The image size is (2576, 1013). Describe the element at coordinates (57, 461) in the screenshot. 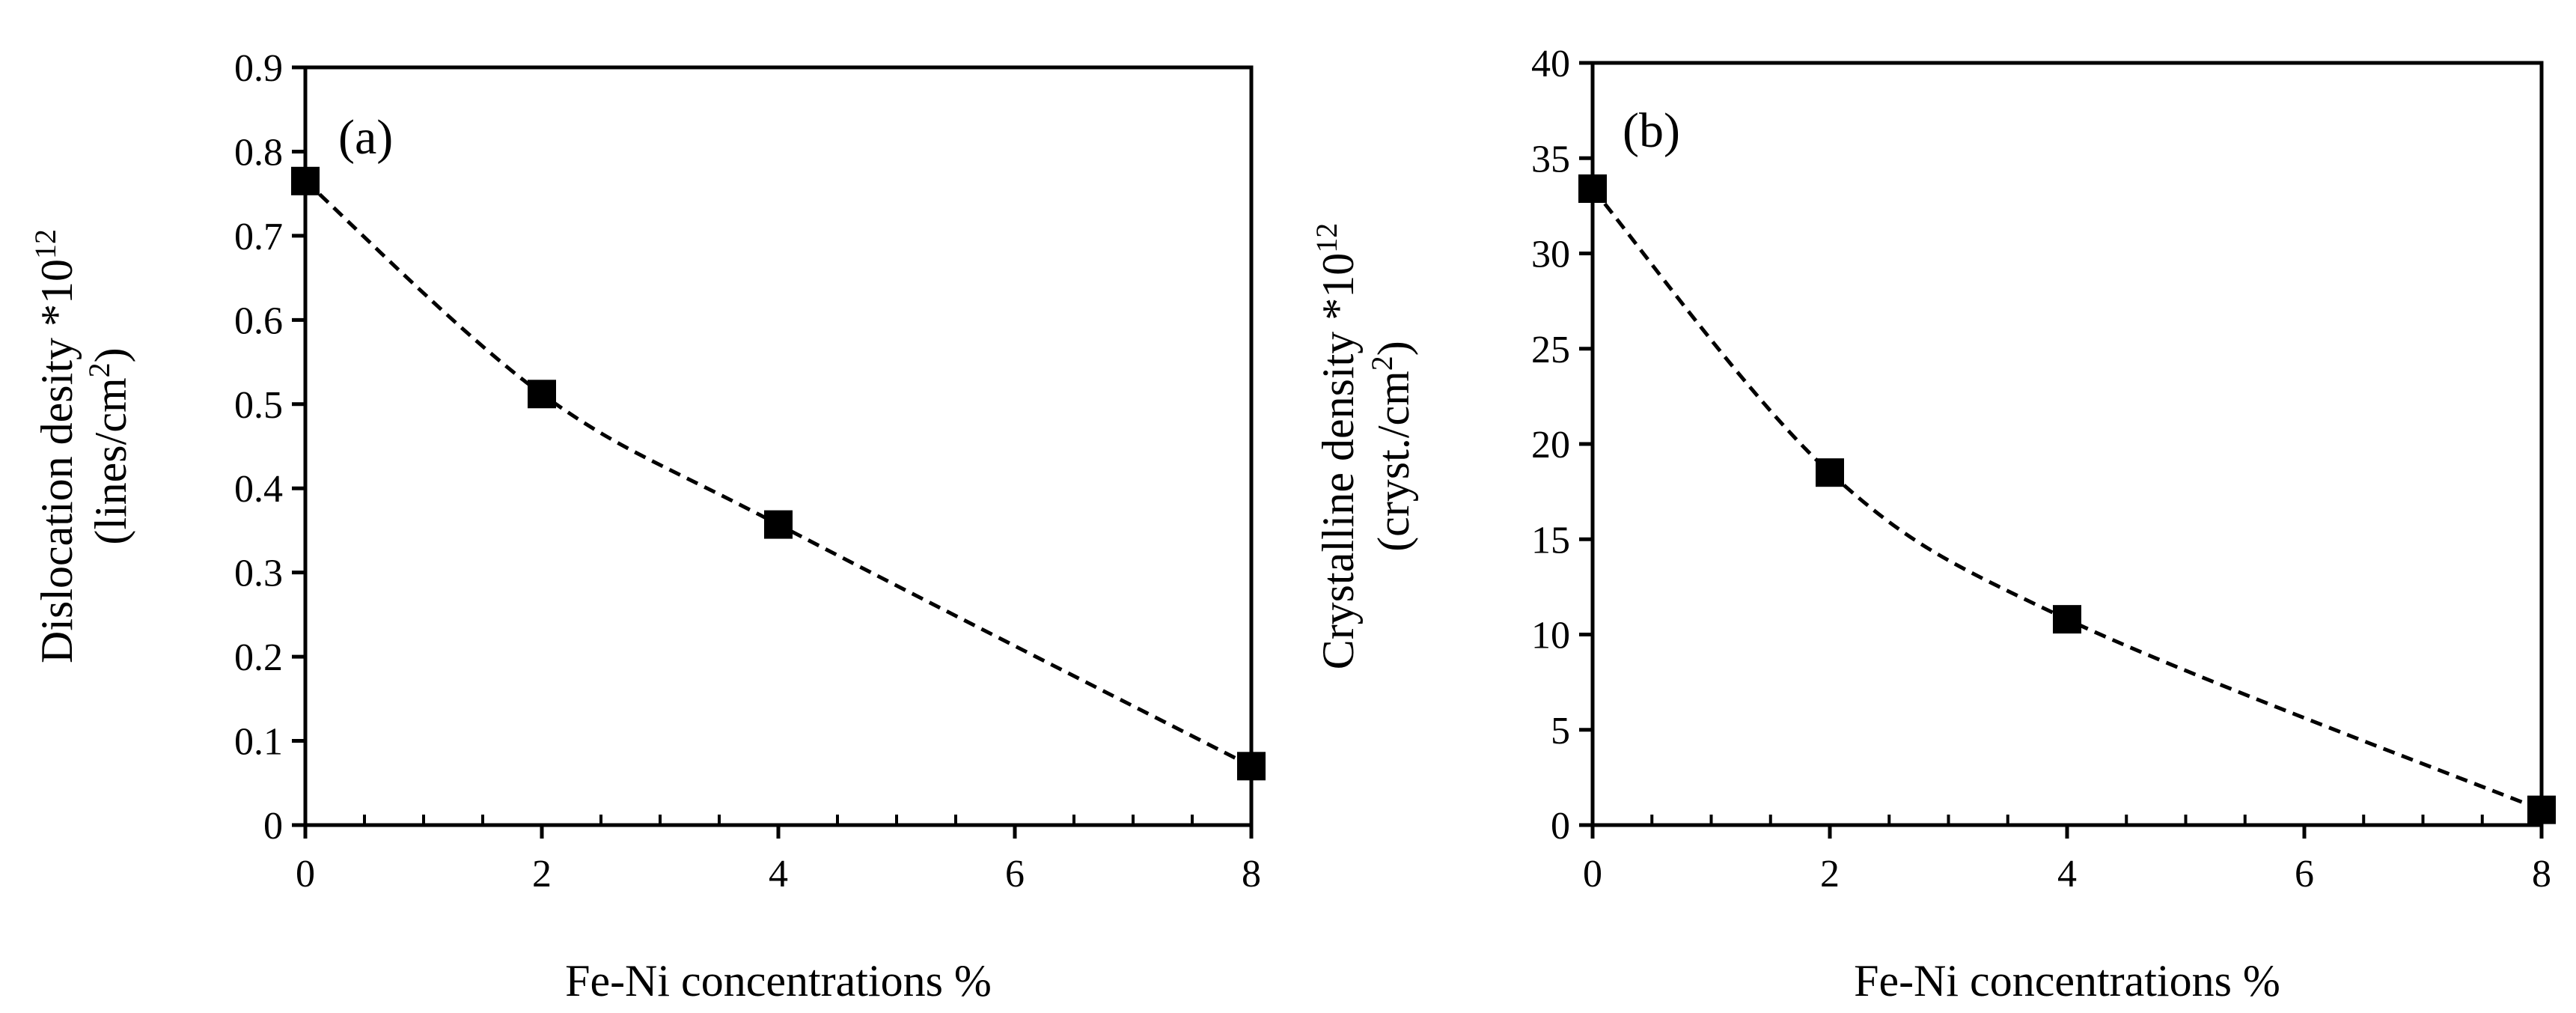

I see `panel-a-y-axis-title-line1-text: Dislocation desity *10` at that location.